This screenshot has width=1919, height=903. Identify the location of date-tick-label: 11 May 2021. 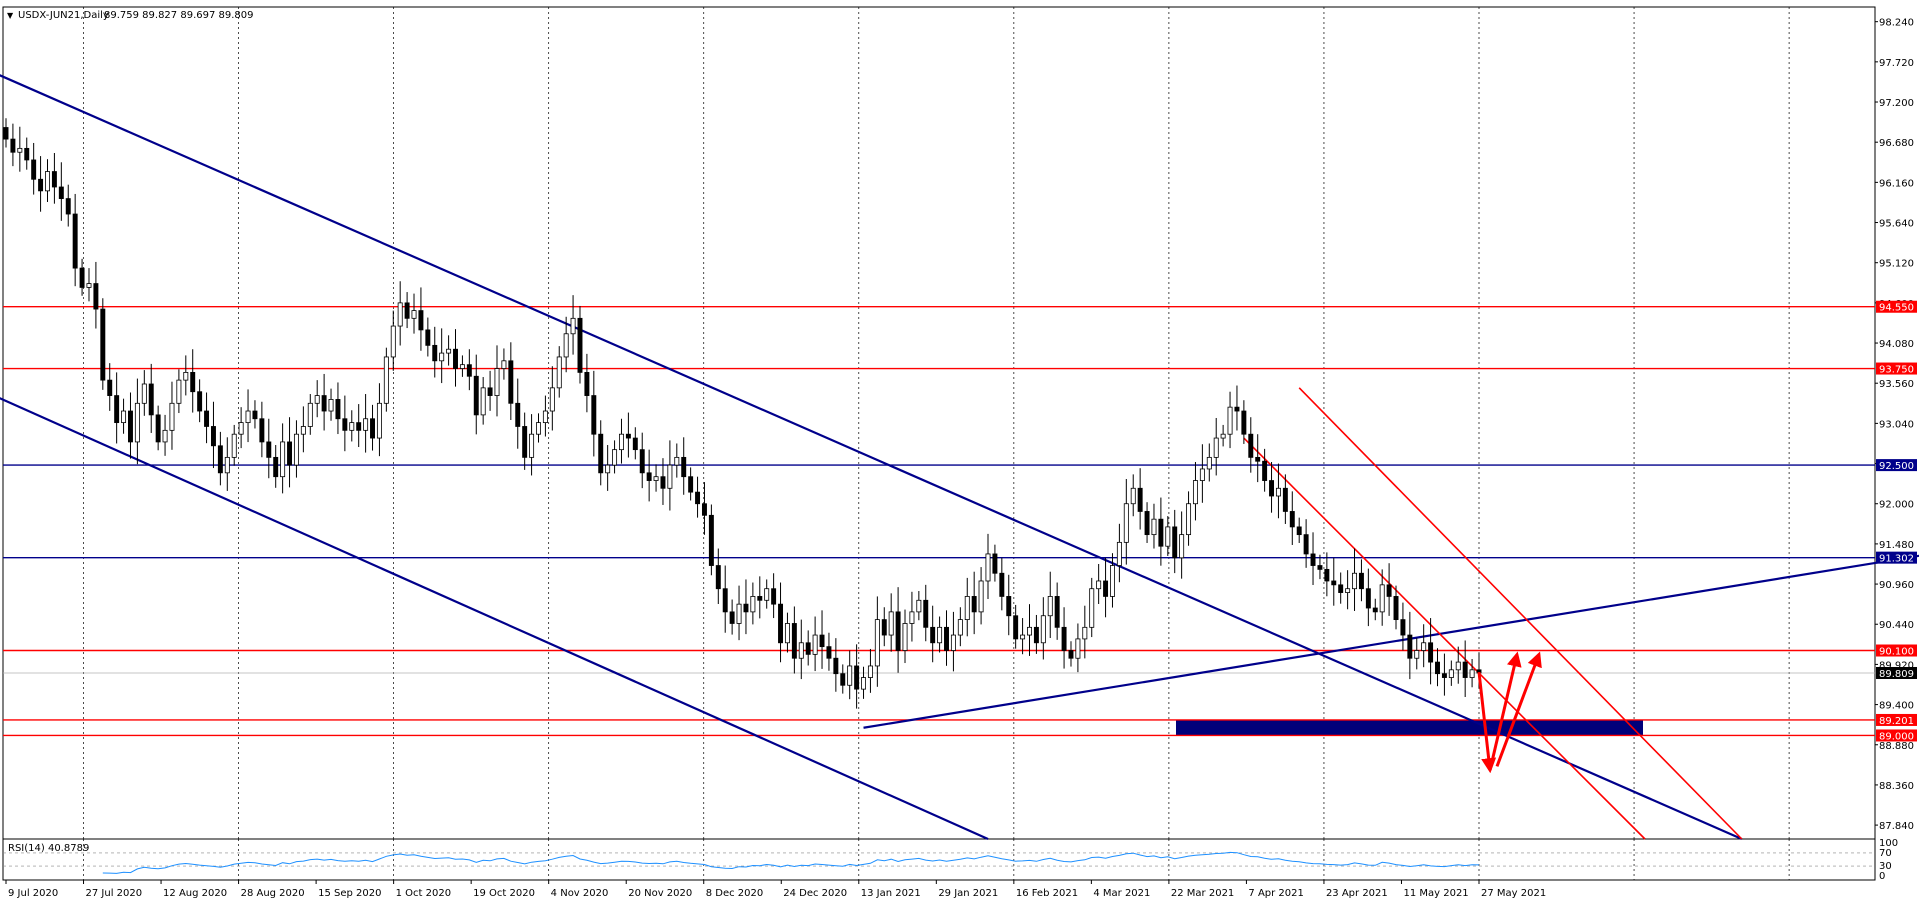
(1435, 893).